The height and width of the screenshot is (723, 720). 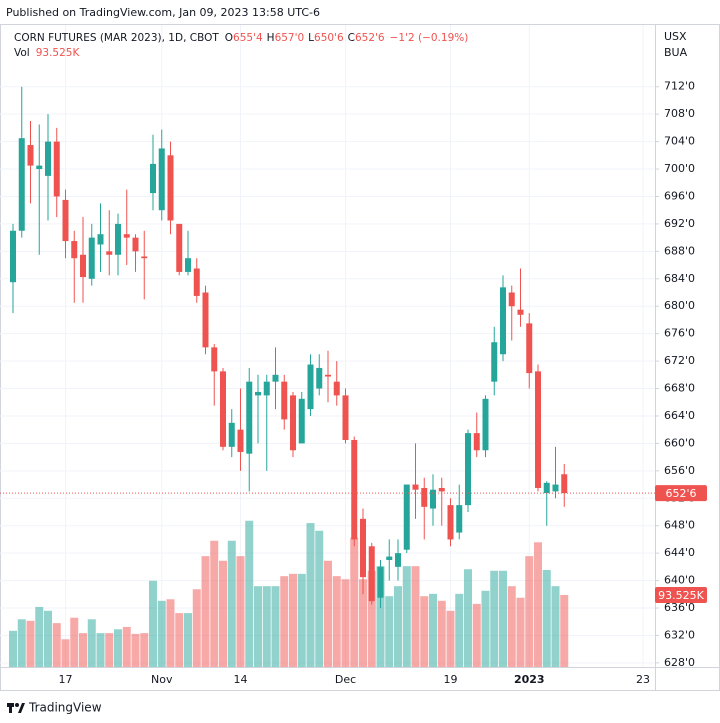 I want to click on y-tick-label: 632'0, so click(x=679, y=634).